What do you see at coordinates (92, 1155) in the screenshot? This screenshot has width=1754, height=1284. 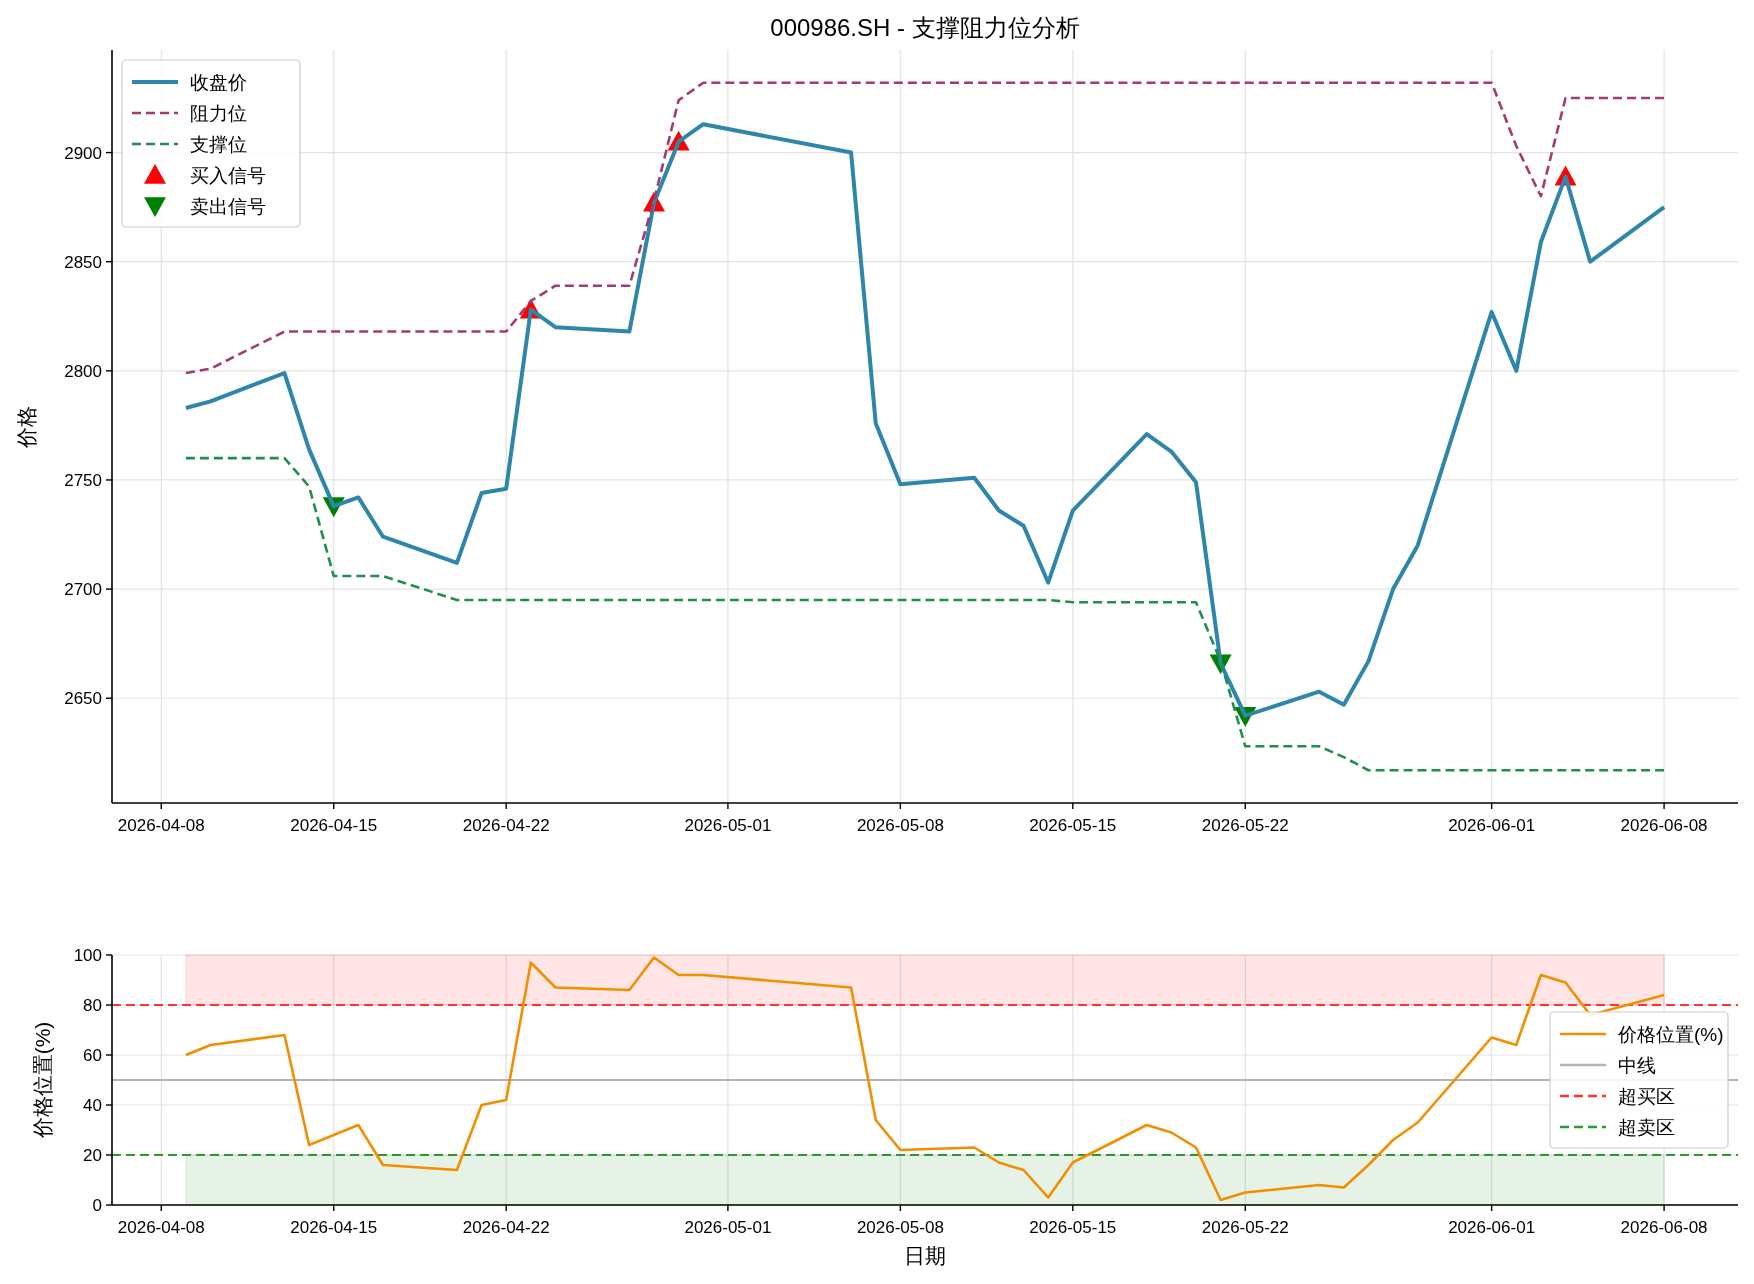 I see `y-tick-label: 20` at bounding box center [92, 1155].